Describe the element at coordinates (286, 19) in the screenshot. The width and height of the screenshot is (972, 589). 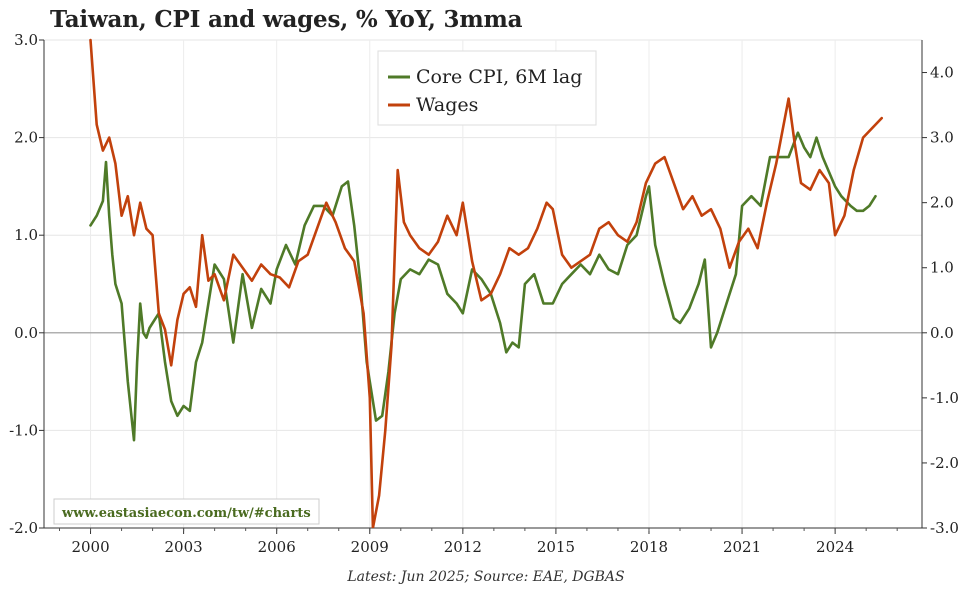
I see `chart-title: Taiwan, CPI and wages, % YoY, 3mma` at that location.